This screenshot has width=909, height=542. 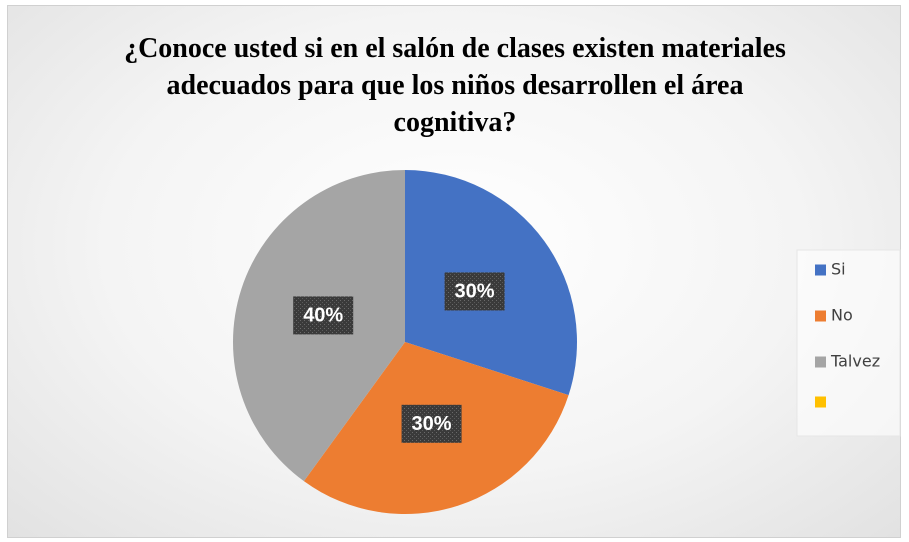 I want to click on legend-box, so click(x=848, y=343).